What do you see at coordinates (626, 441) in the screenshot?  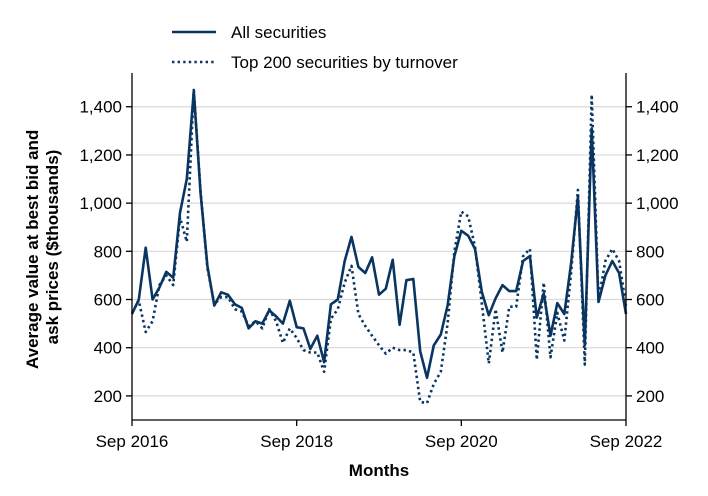 I see `xtick-label-3: Sep 2022` at bounding box center [626, 441].